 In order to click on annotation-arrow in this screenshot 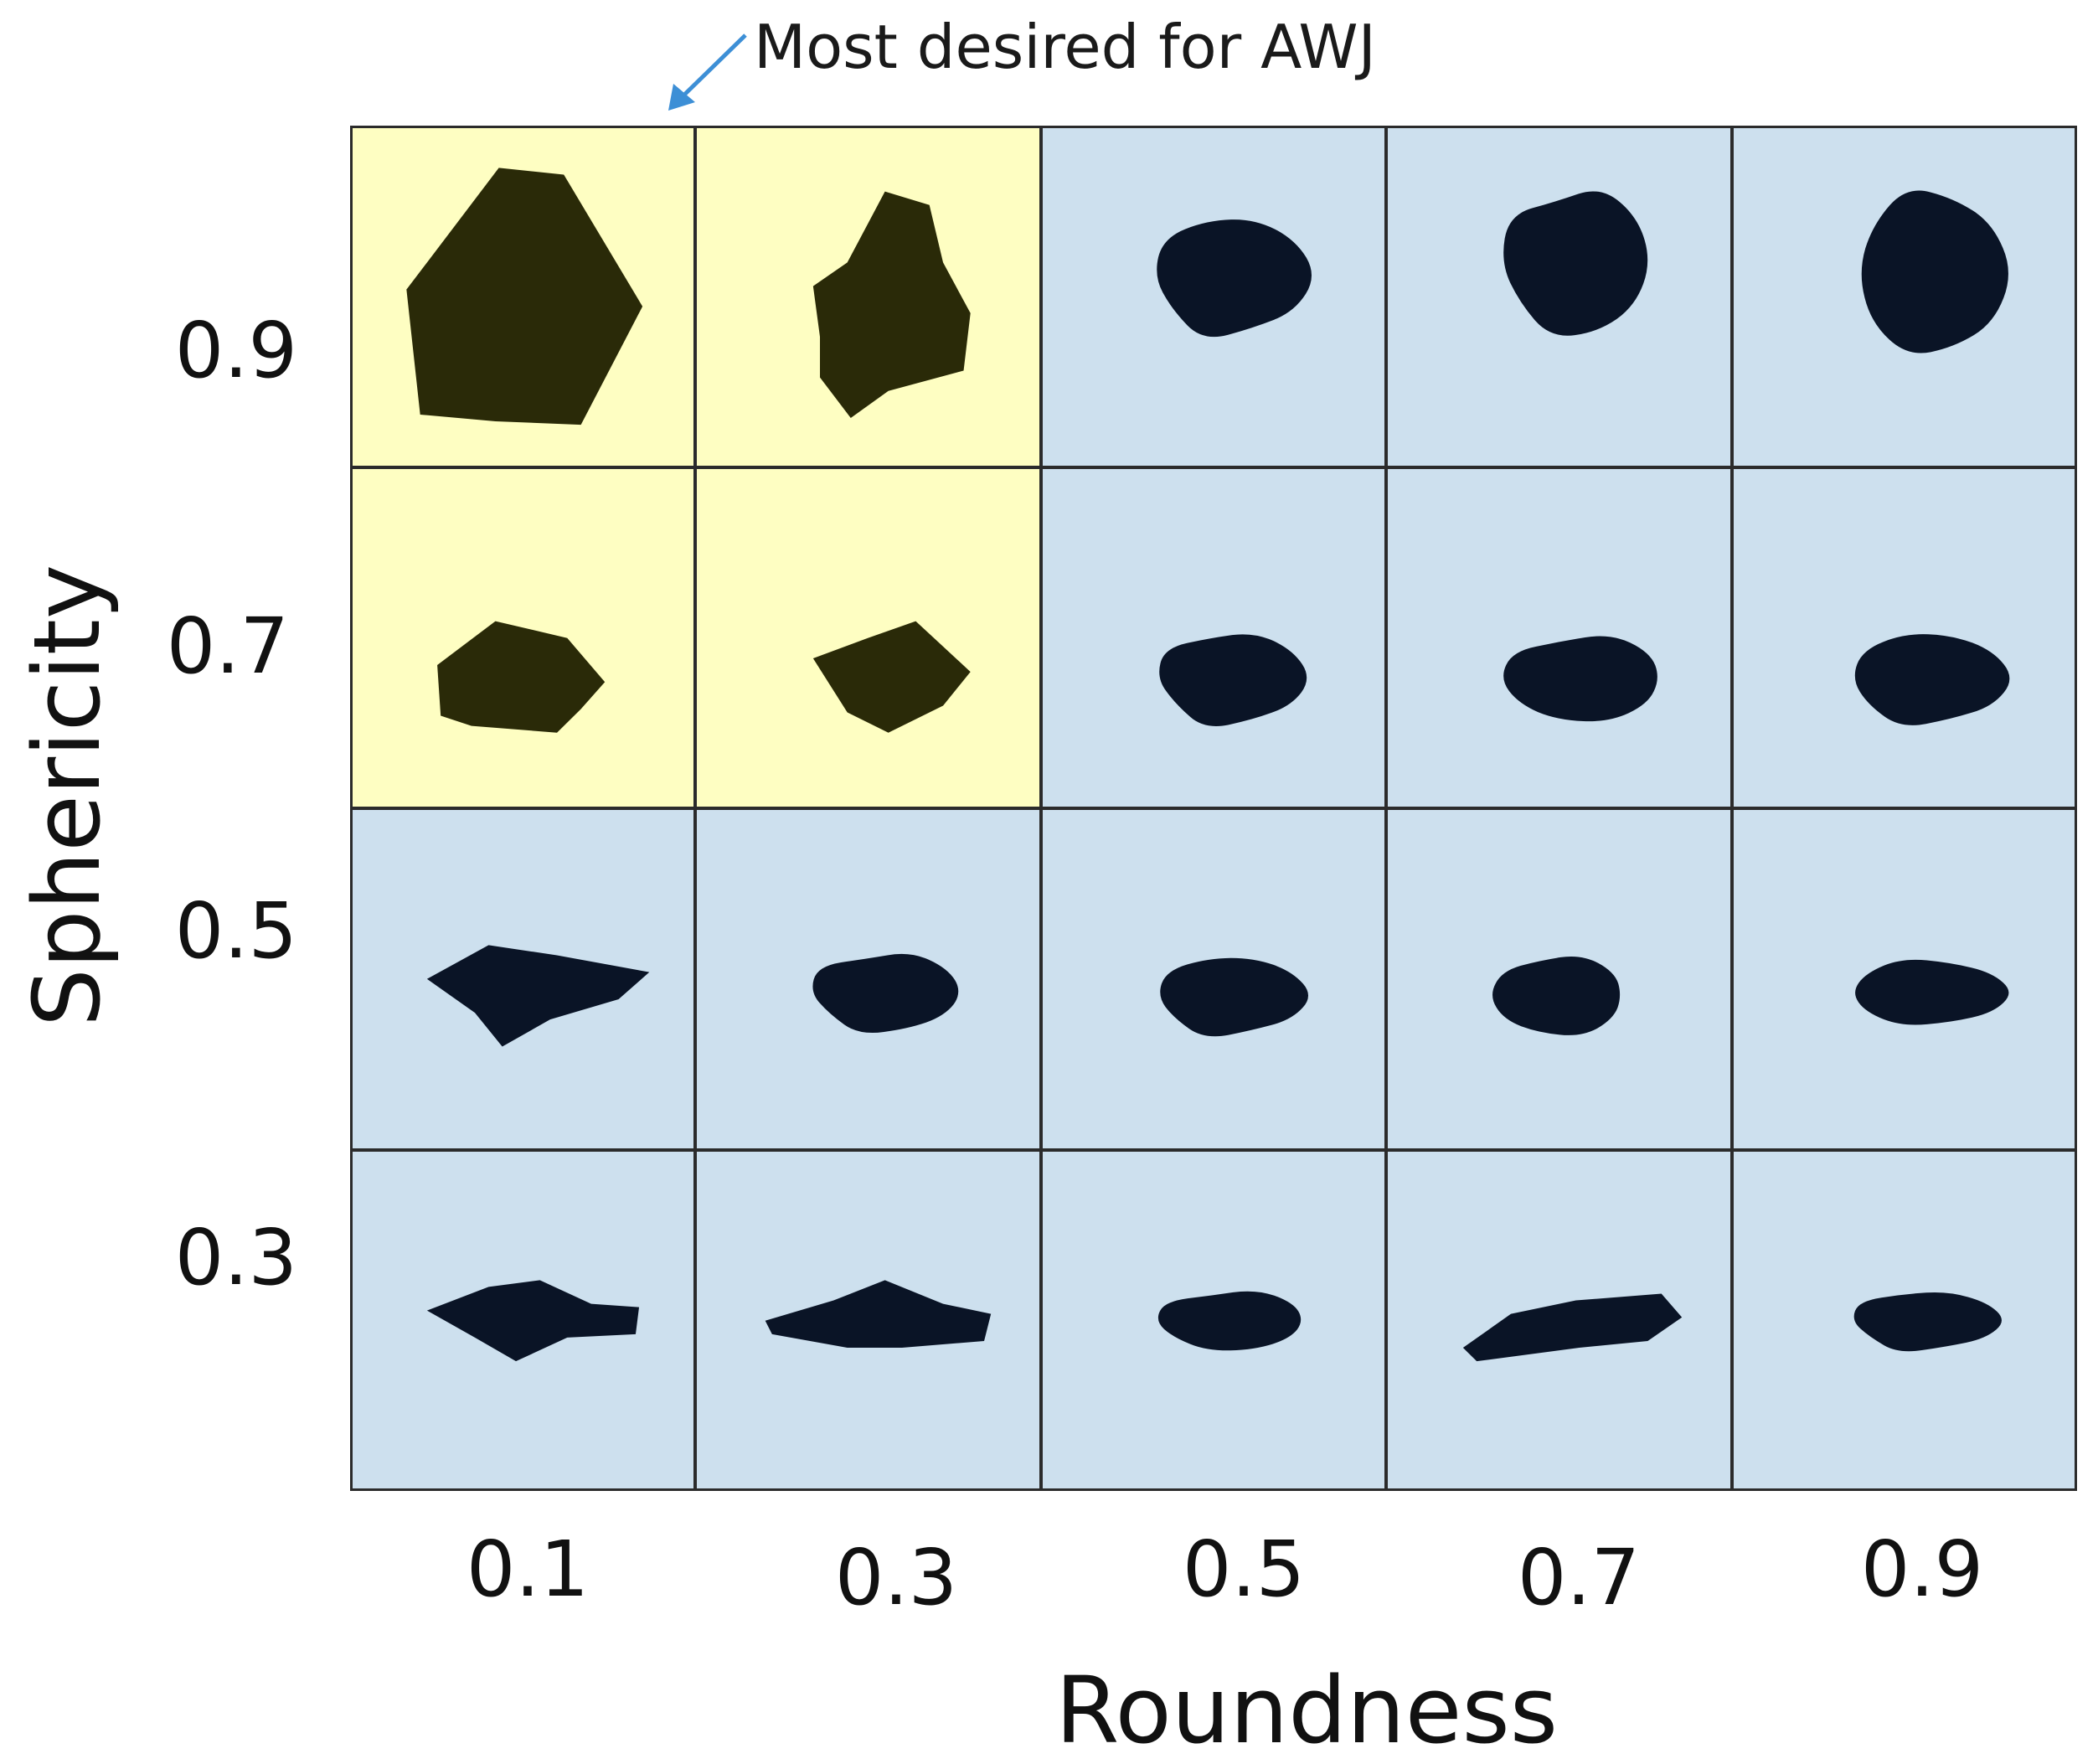, I will do `click(707, 72)`.